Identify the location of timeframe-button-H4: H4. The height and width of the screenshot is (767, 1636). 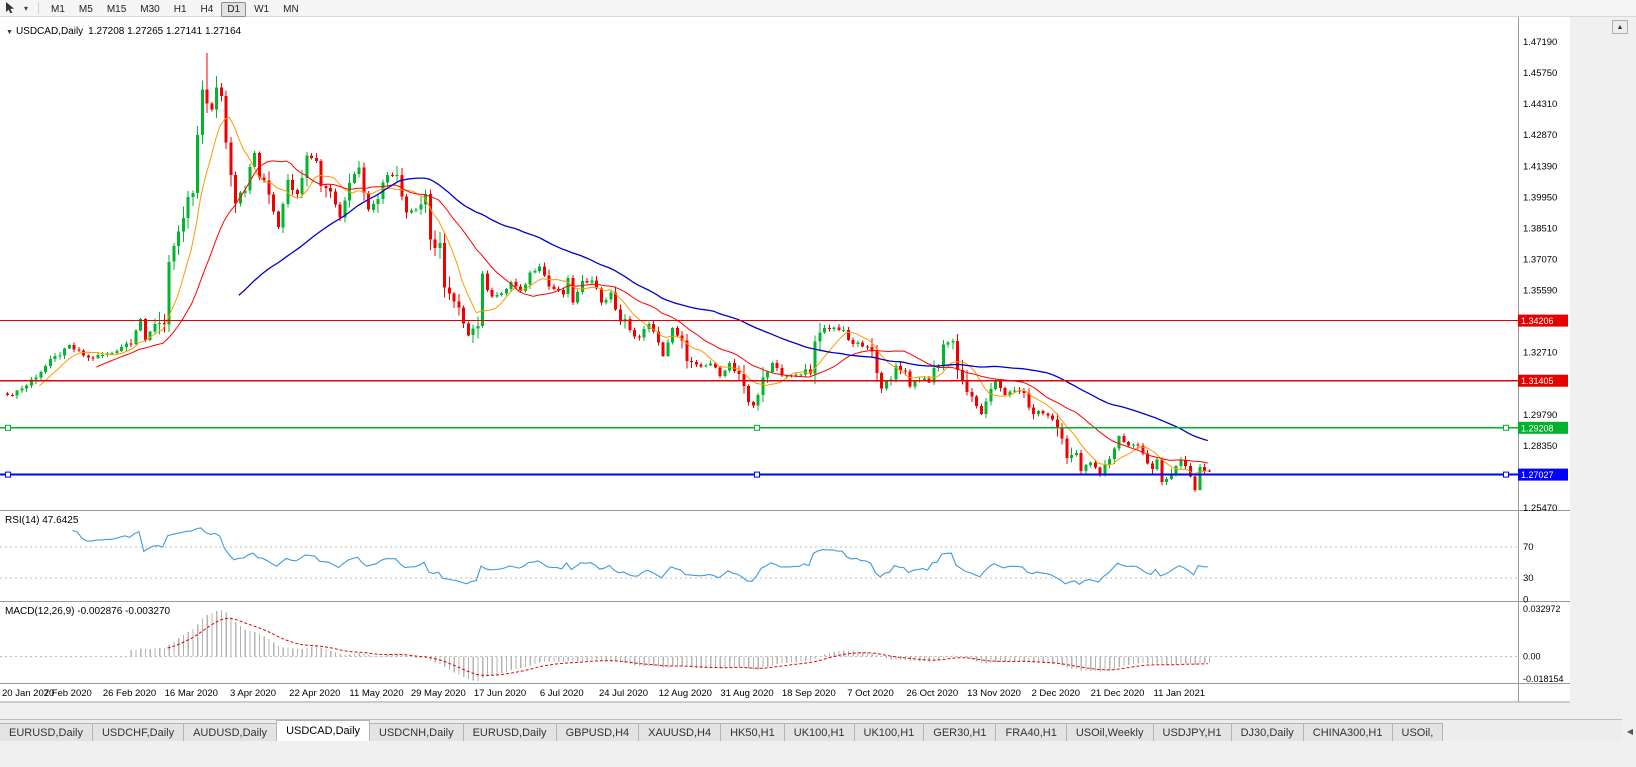
(207, 9).